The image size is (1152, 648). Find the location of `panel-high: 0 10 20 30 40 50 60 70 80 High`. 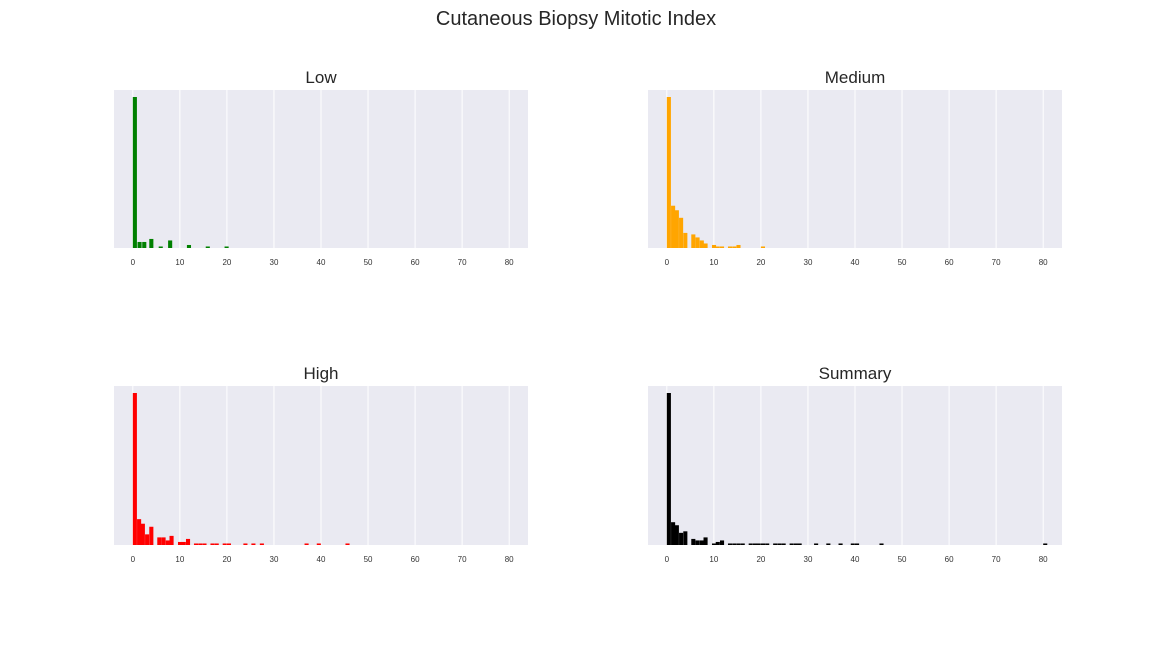

panel-high: 0 10 20 30 40 50 60 70 80 High is located at coordinates (321, 464).